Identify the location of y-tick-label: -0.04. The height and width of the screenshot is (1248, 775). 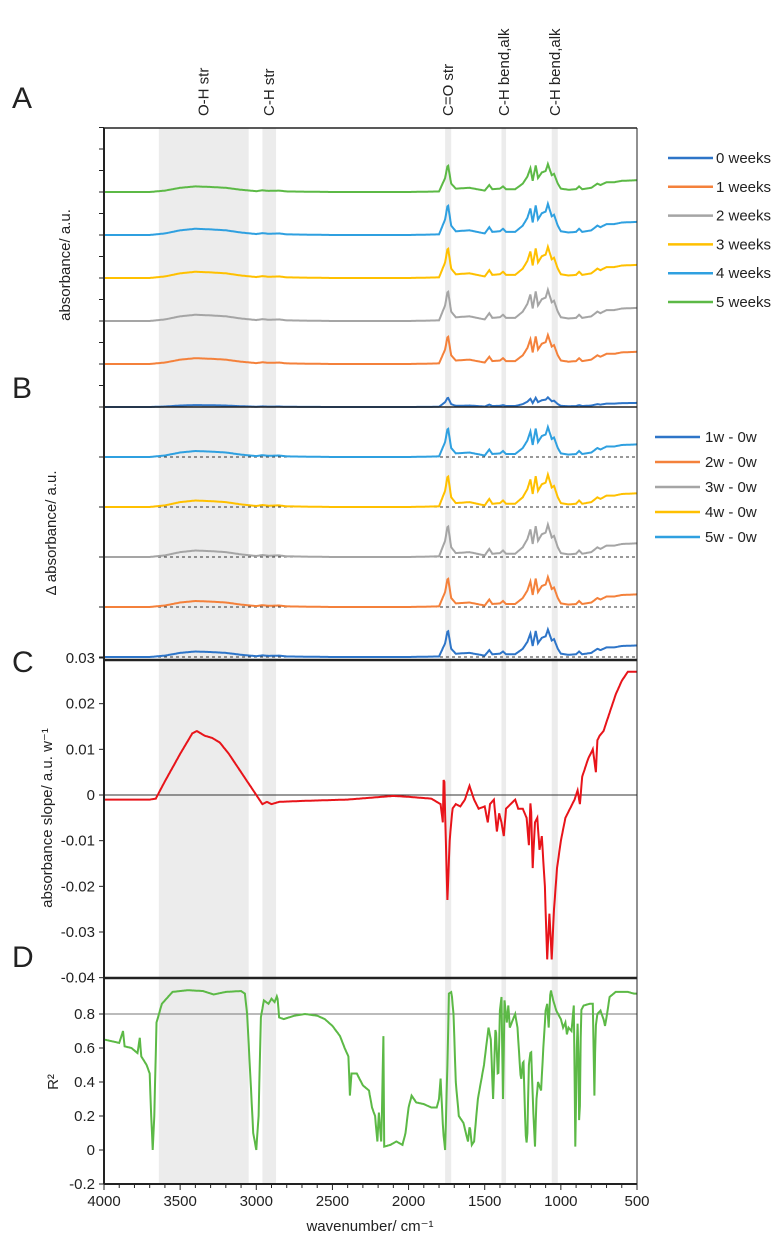
(78, 978).